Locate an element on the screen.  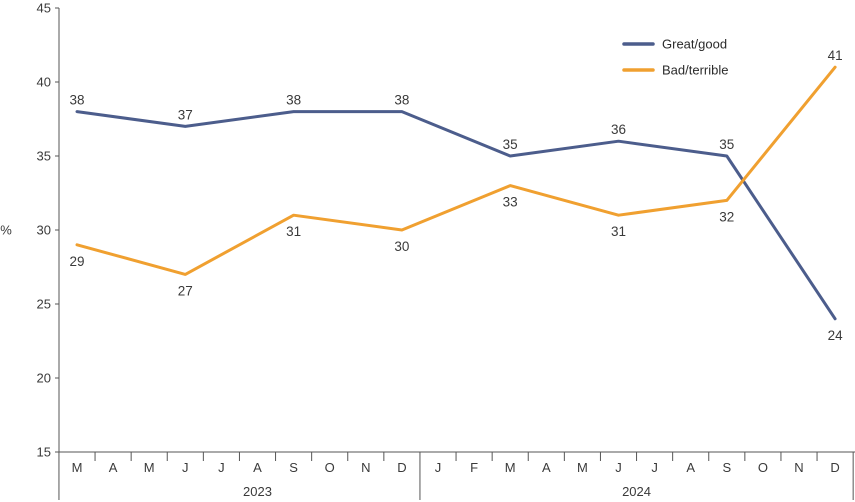
data-label: 30 is located at coordinates (401, 246).